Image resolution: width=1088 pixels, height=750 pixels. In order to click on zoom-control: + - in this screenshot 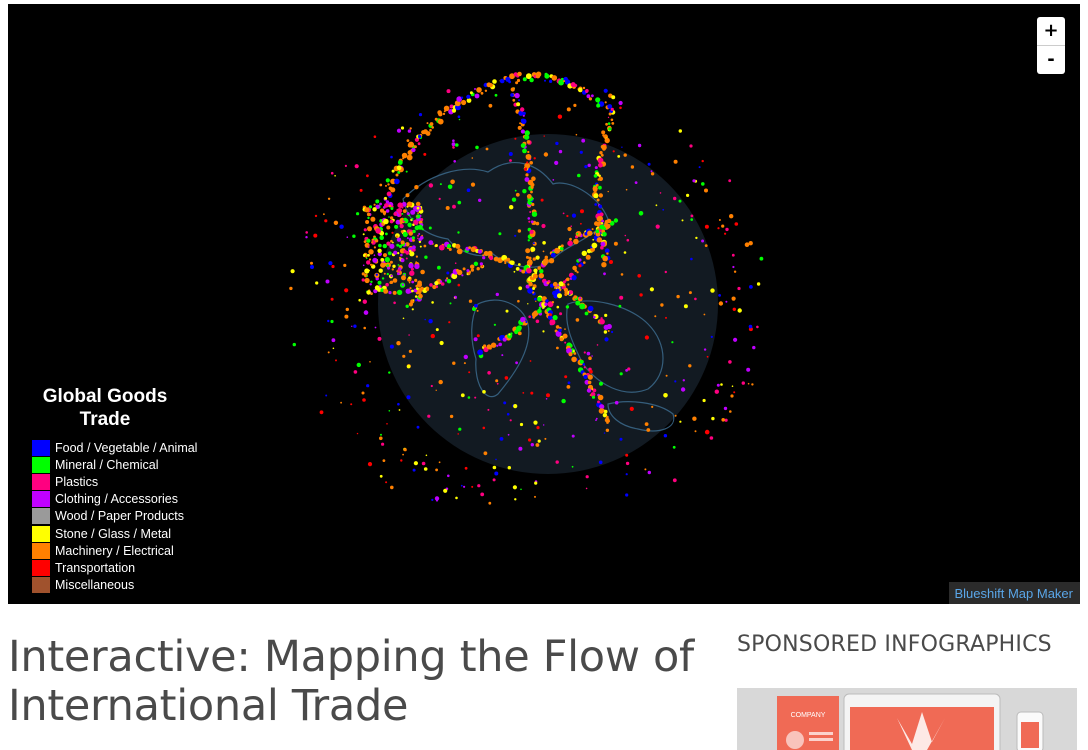, I will do `click(1051, 45)`.